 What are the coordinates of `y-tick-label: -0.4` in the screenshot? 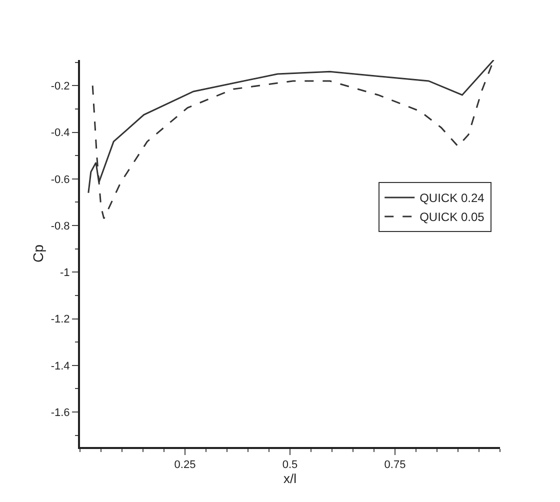 It's located at (60, 133).